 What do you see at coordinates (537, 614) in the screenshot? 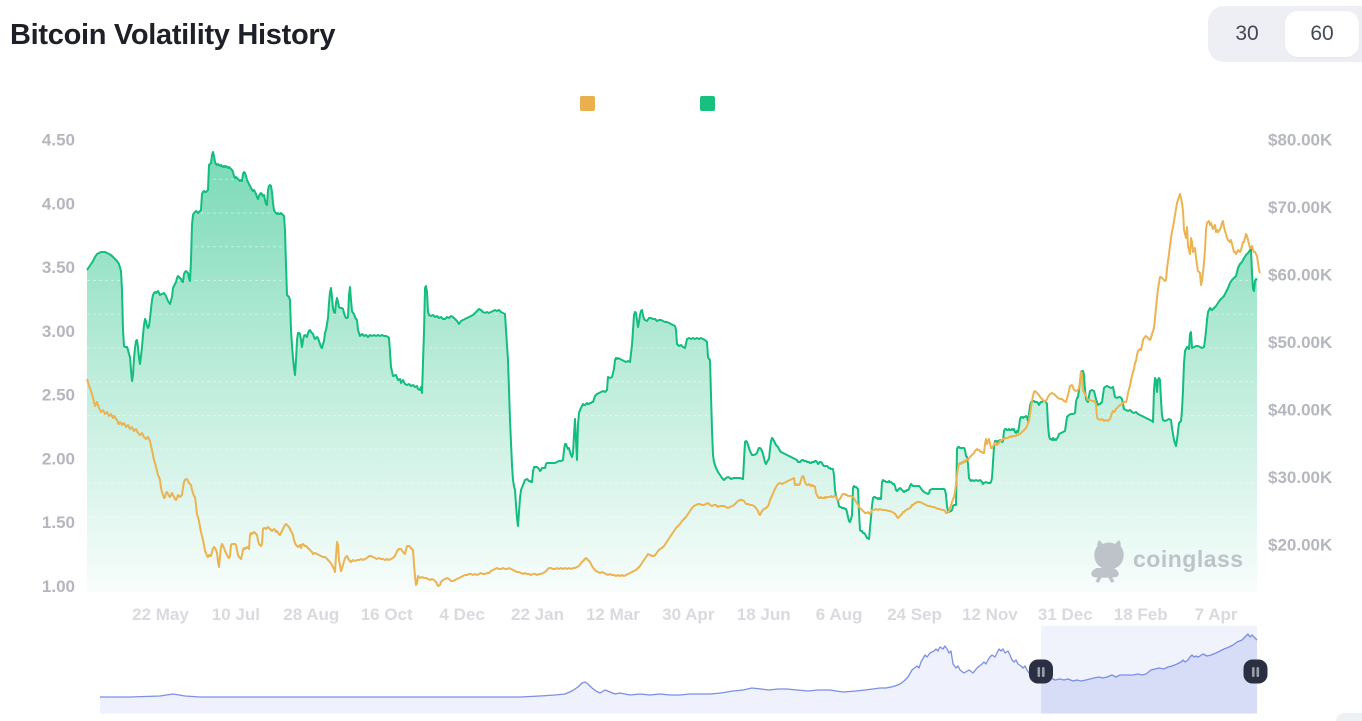
I see `svg-text: 22 Jan` at bounding box center [537, 614].